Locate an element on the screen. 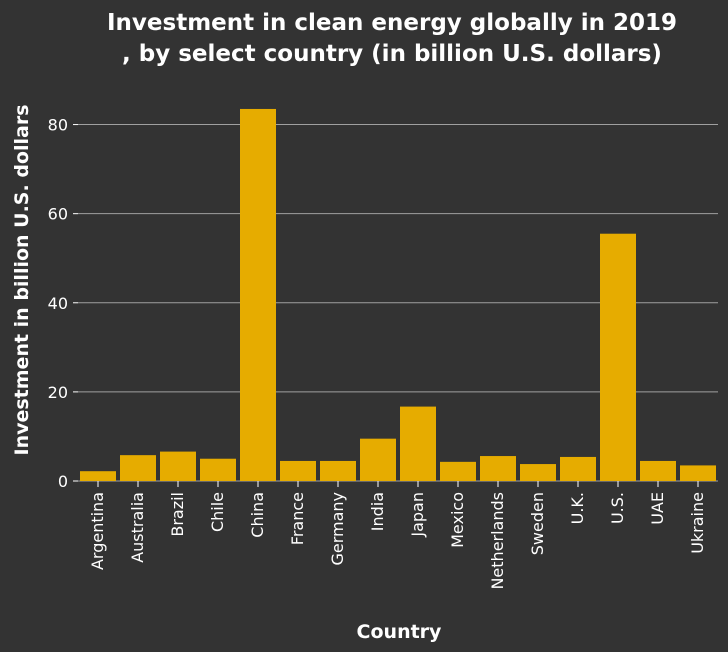 The image size is (728, 652). y-axis: 0 20 40 60 80 is located at coordinates (63, 303).